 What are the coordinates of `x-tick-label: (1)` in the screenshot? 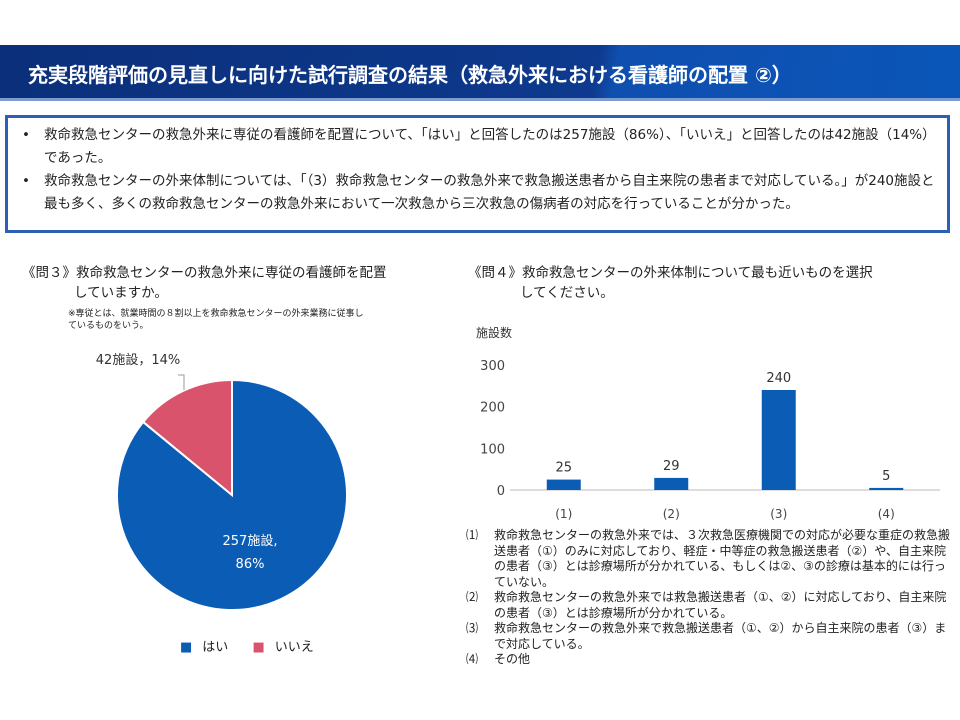 It's located at (563, 514).